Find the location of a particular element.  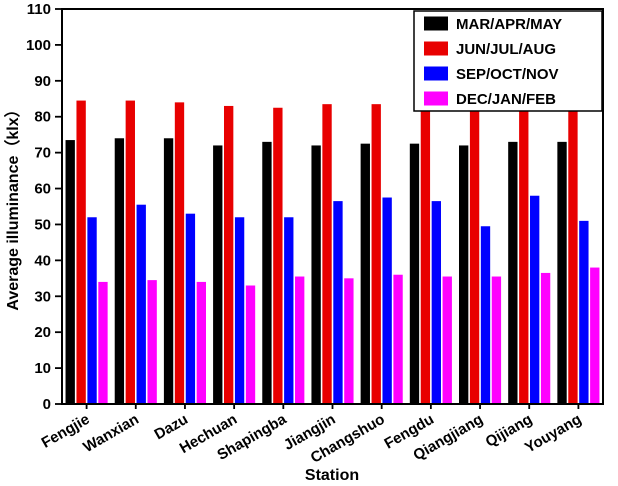

y-tick-label: 40 is located at coordinates (42, 260).